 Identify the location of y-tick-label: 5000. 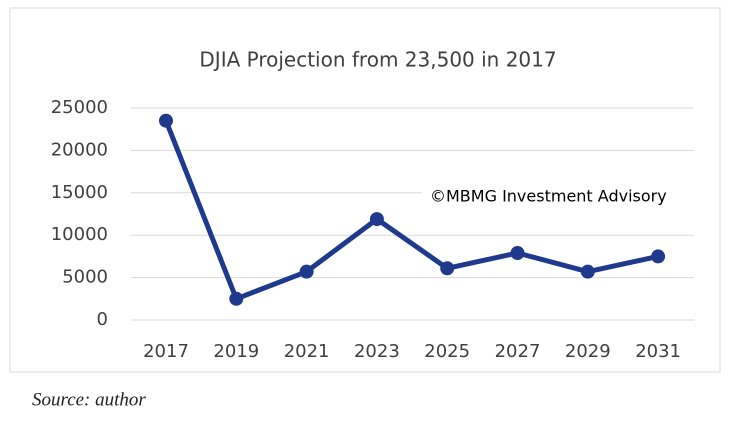
(85, 277).